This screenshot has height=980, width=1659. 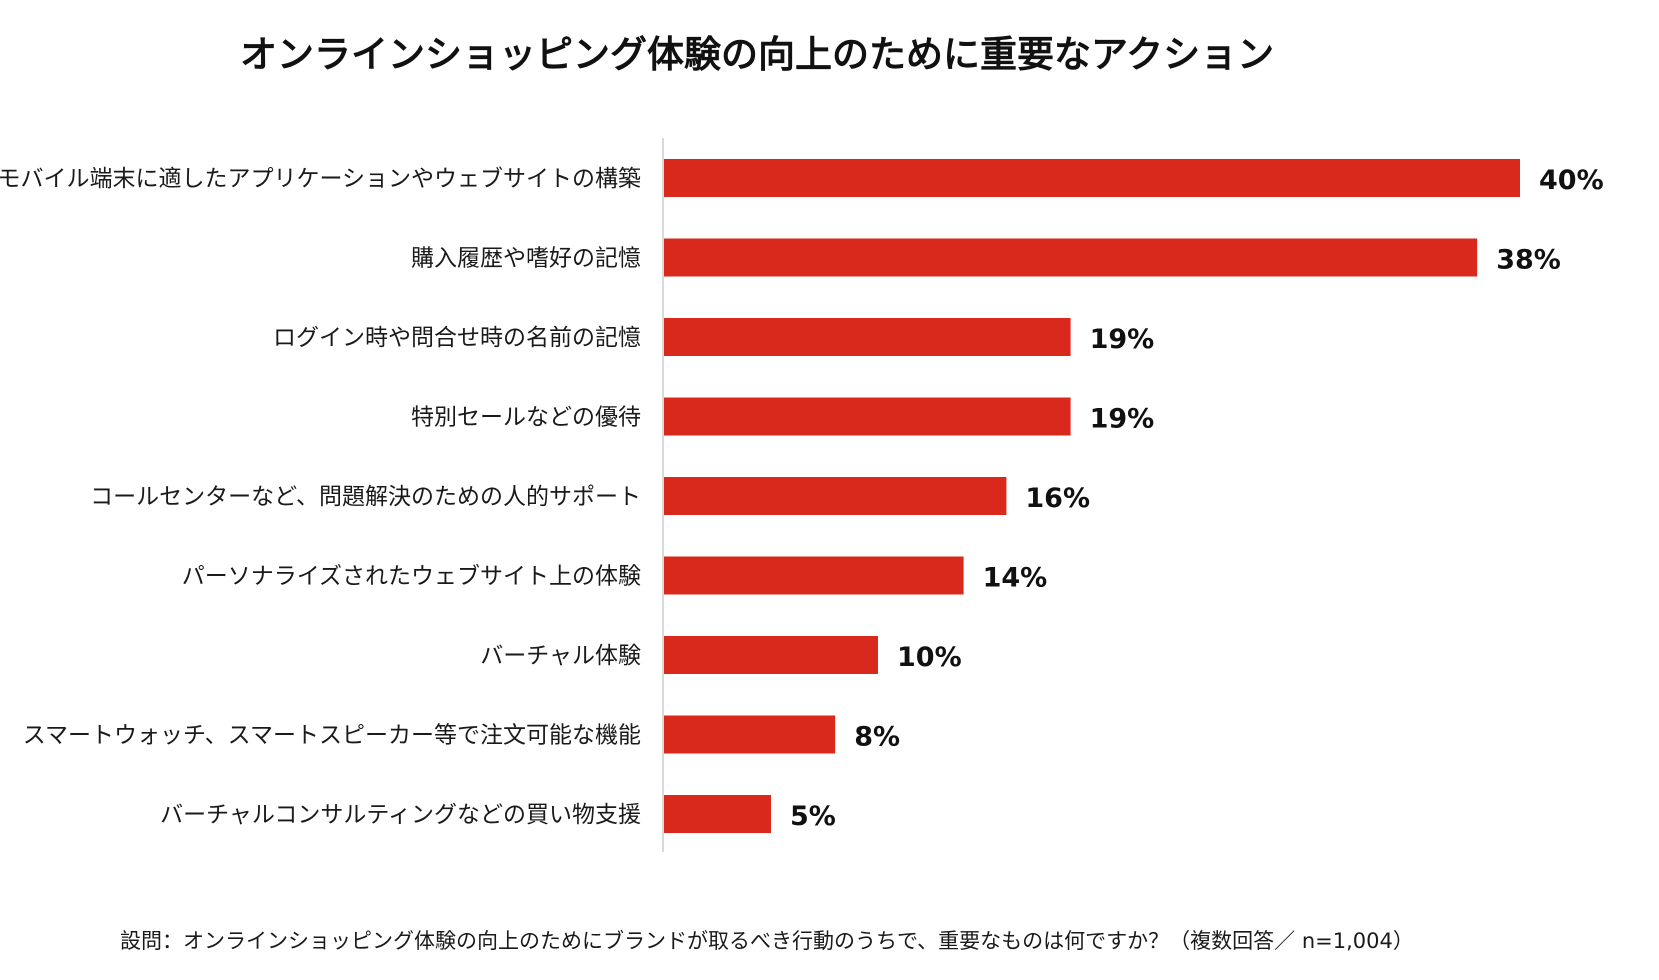 What do you see at coordinates (813, 816) in the screenshot?
I see `value-label: 5%` at bounding box center [813, 816].